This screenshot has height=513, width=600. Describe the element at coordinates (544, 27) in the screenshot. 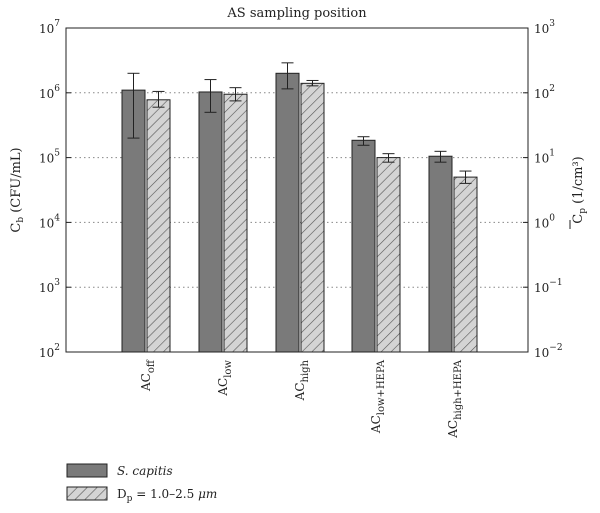

I see `right-tick-label-5: 10³` at that location.